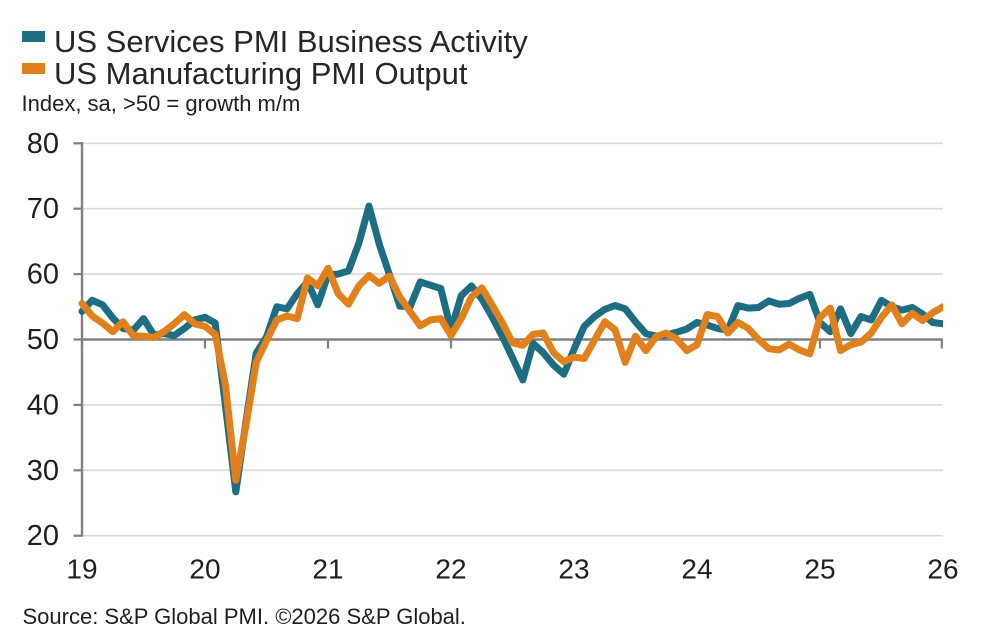  What do you see at coordinates (696, 569) in the screenshot?
I see `svg-text: 24` at bounding box center [696, 569].